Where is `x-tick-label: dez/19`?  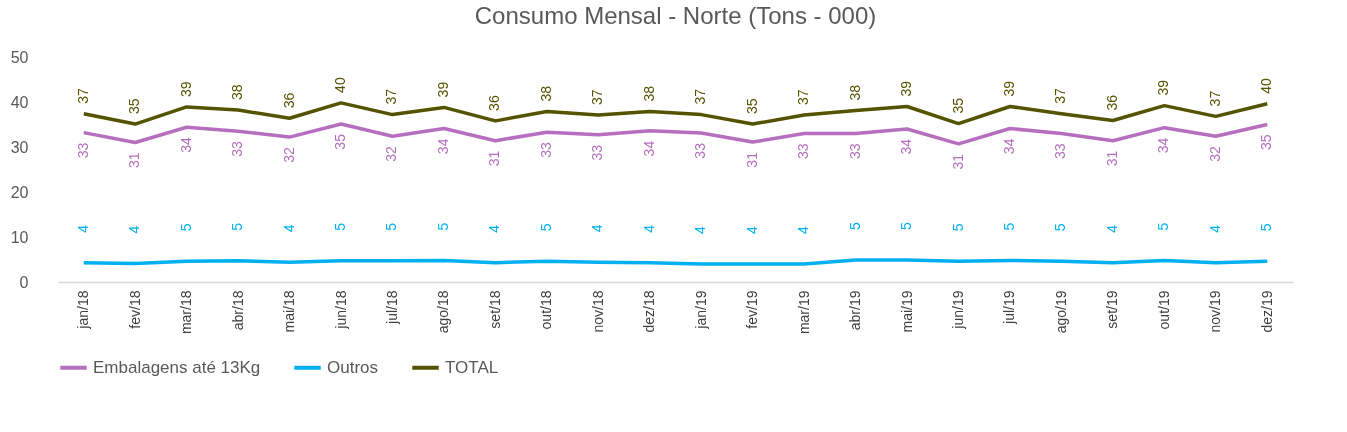
x-tick-label: dez/19 is located at coordinates (1266, 311).